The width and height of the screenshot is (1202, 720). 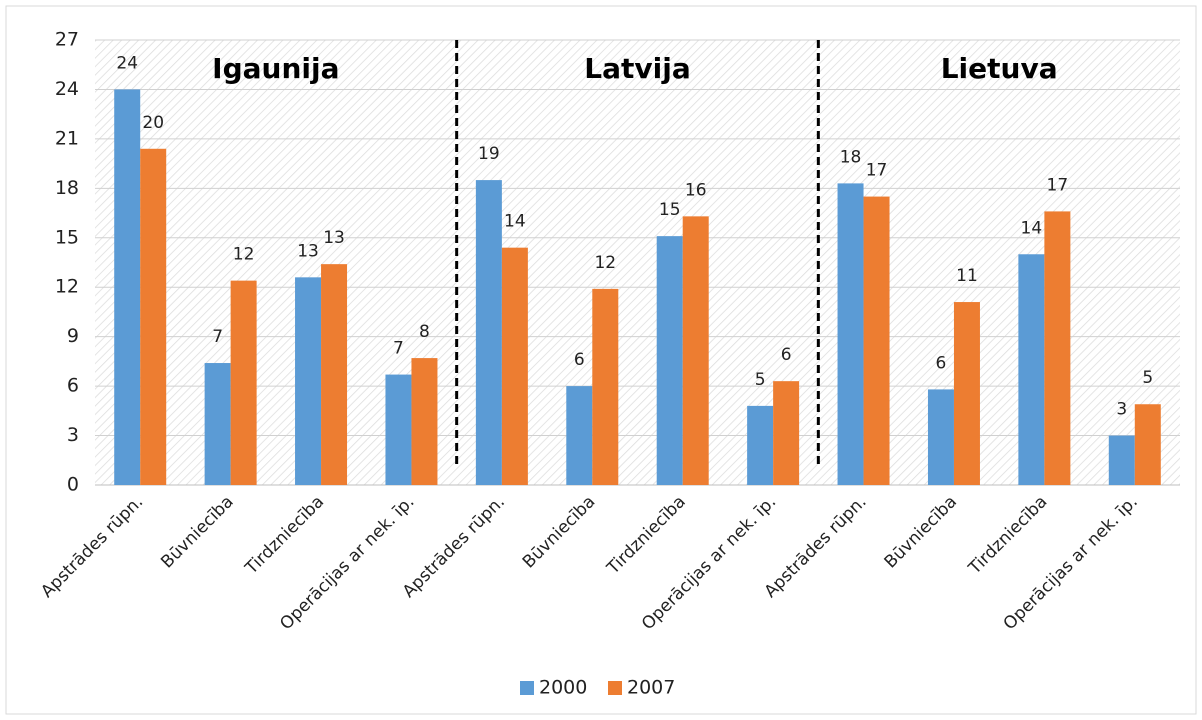 I want to click on group-label: Latvija, so click(x=637, y=68).